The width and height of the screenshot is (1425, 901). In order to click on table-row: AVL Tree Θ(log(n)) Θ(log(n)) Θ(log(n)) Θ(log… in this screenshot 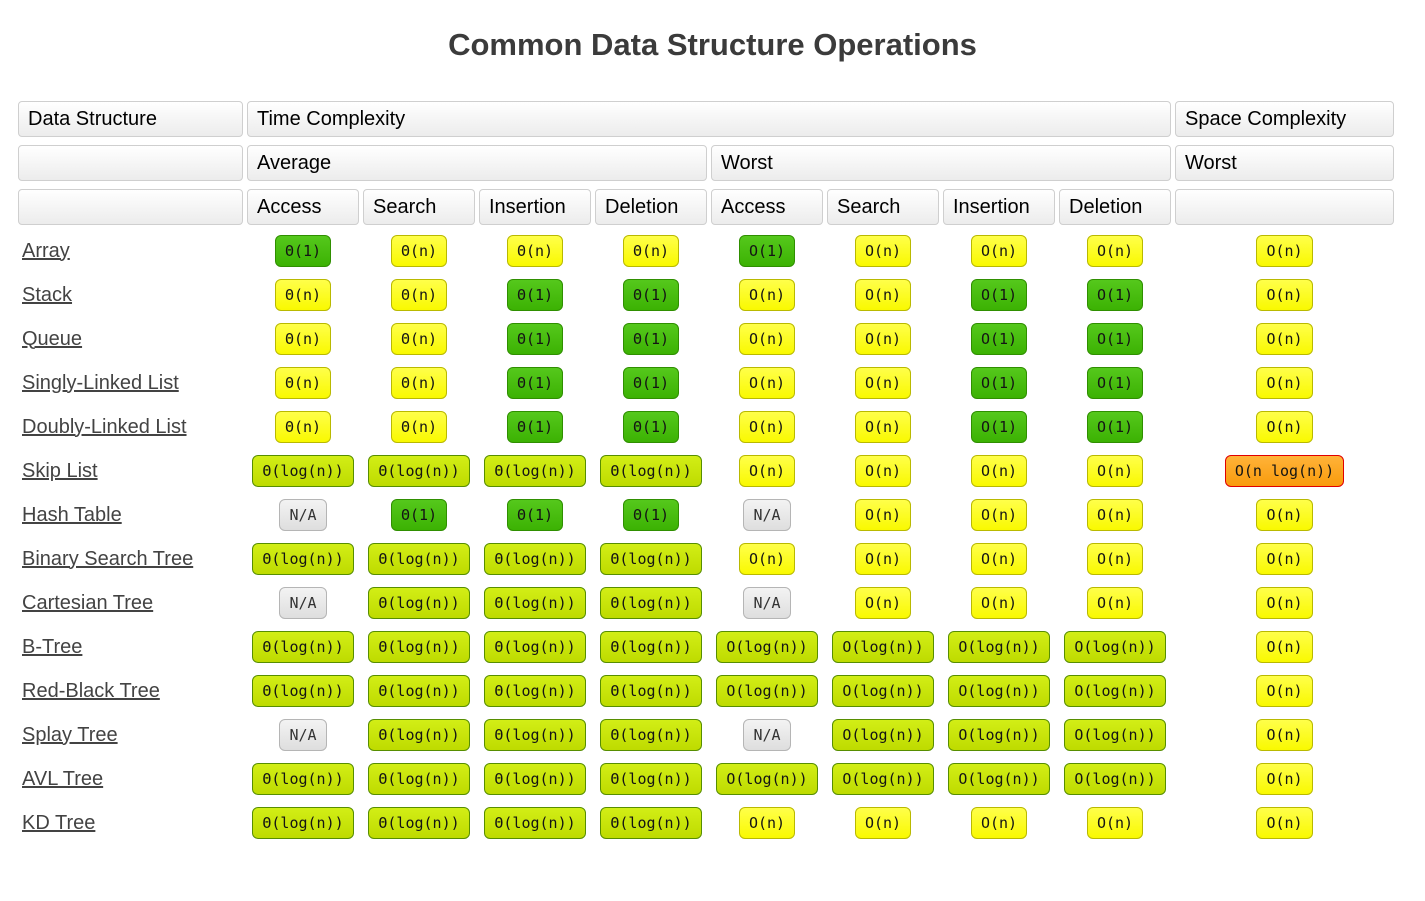, I will do `click(706, 779)`.